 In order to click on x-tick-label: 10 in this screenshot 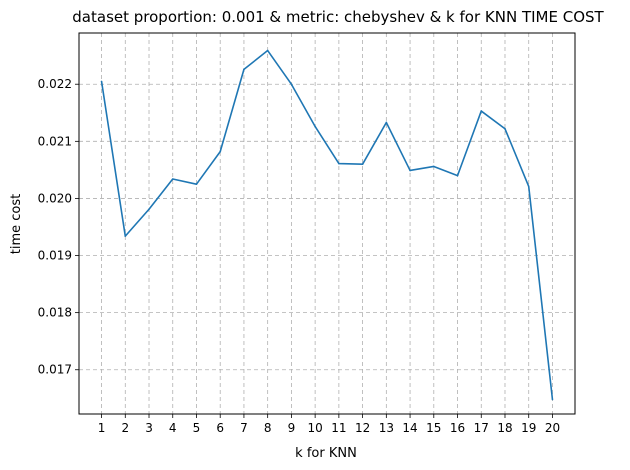, I will do `click(314, 428)`.